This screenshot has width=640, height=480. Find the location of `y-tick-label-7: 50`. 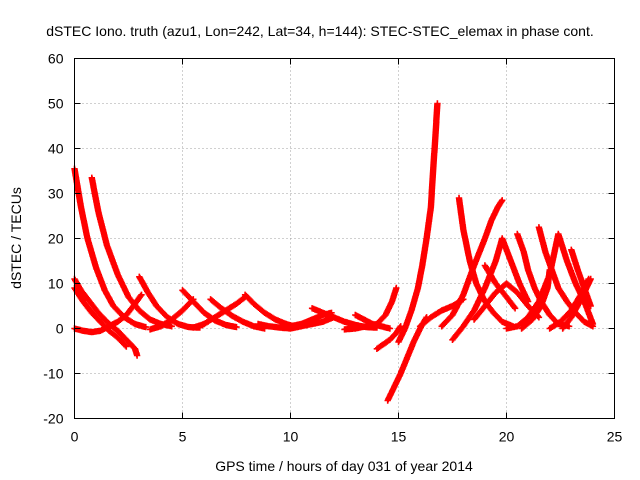

y-tick-label-7: 50 is located at coordinates (56, 104).